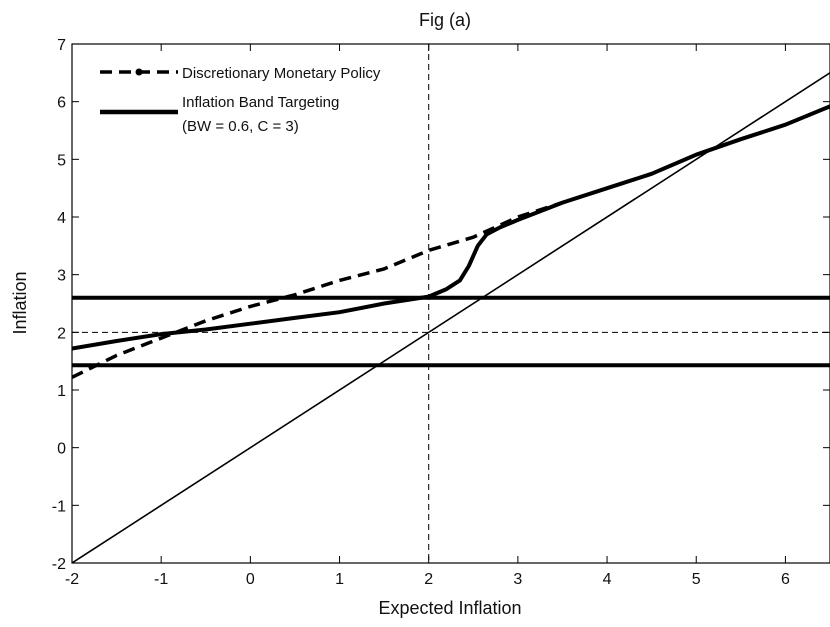 This screenshot has width=830, height=627. Describe the element at coordinates (61, 449) in the screenshot. I see `y-tick-label-2: 0` at that location.